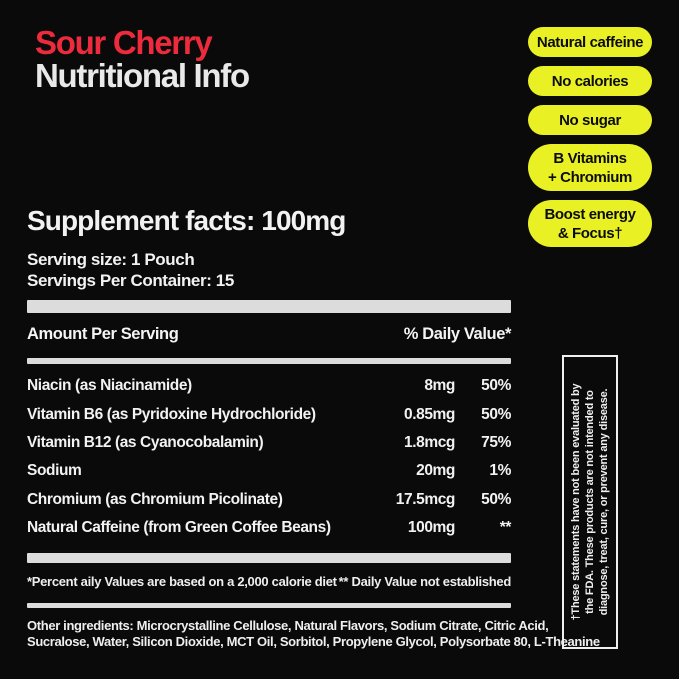 The width and height of the screenshot is (679, 679). I want to click on badge-boost-energy-focus: Boost energy & Focus†, so click(590, 223).